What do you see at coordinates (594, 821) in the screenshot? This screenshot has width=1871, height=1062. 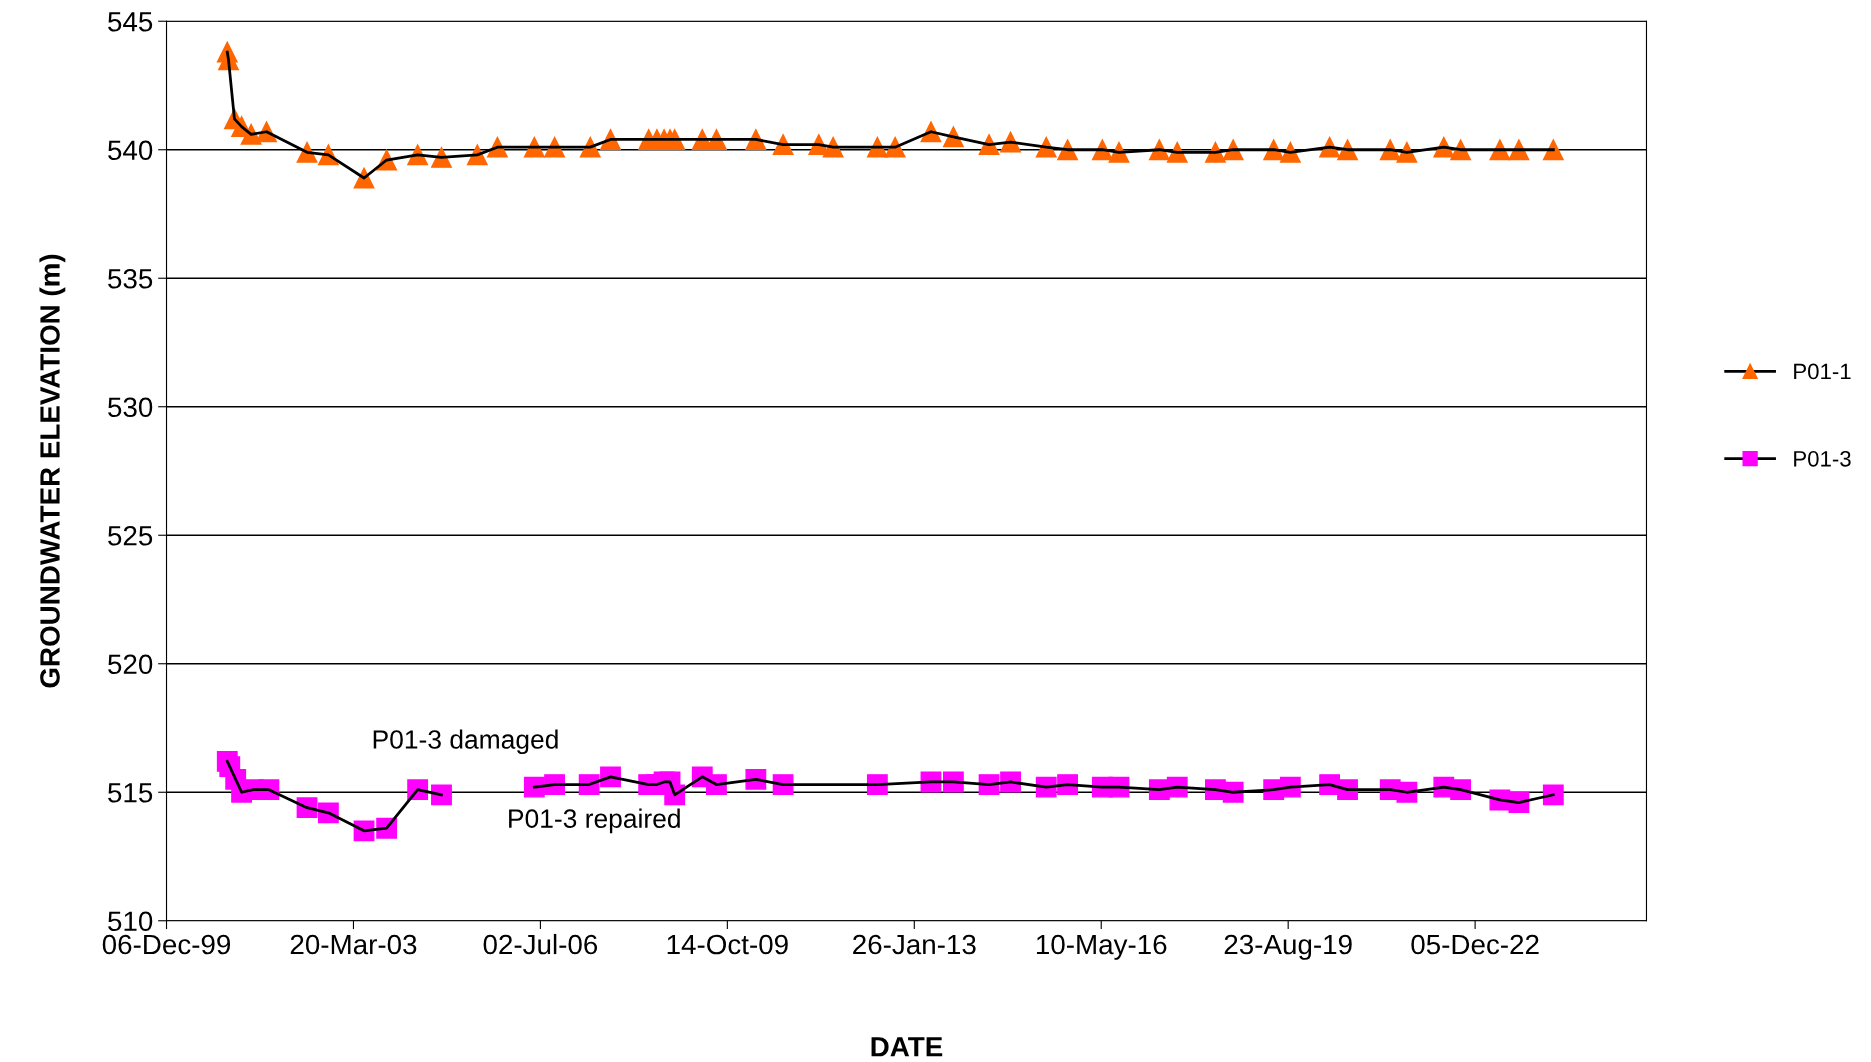 I see `annotation: P01-3 repaired` at bounding box center [594, 821].